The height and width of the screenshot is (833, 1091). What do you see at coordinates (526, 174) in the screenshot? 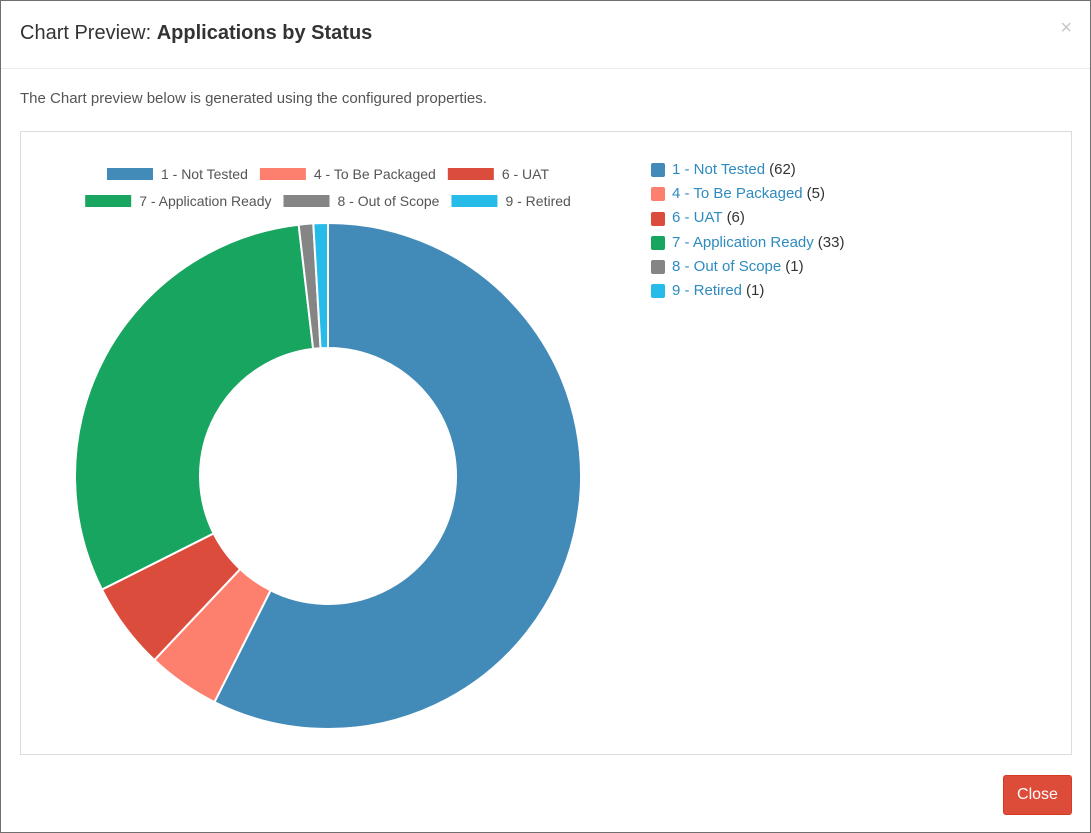
I see `legend-label-6-uat: 6 - UAT` at bounding box center [526, 174].